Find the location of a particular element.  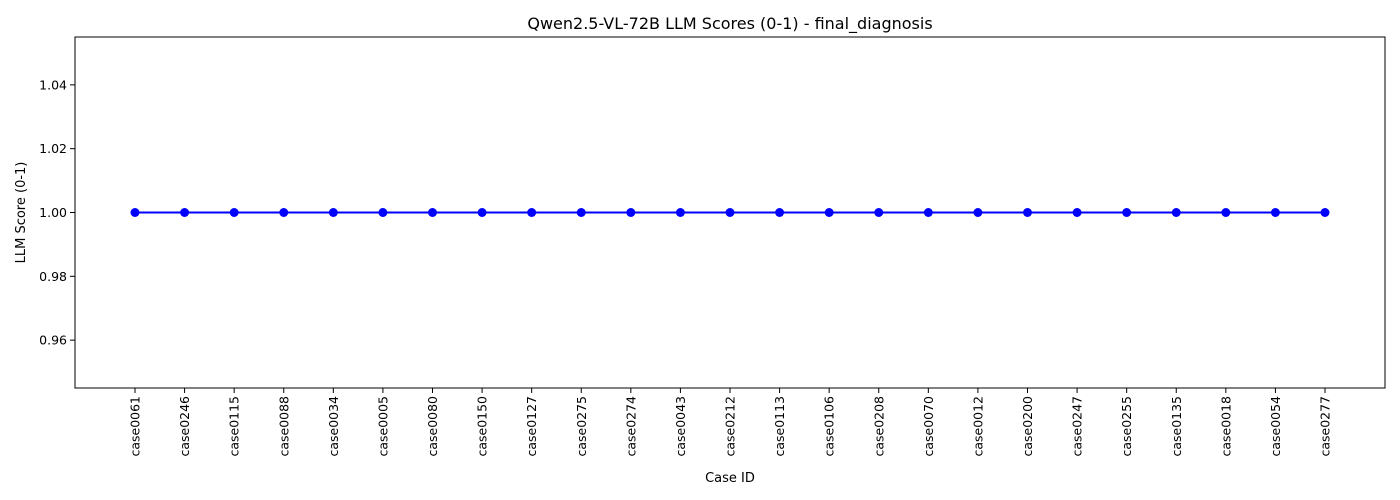

x-tick-label: case0277 is located at coordinates (1325, 426).